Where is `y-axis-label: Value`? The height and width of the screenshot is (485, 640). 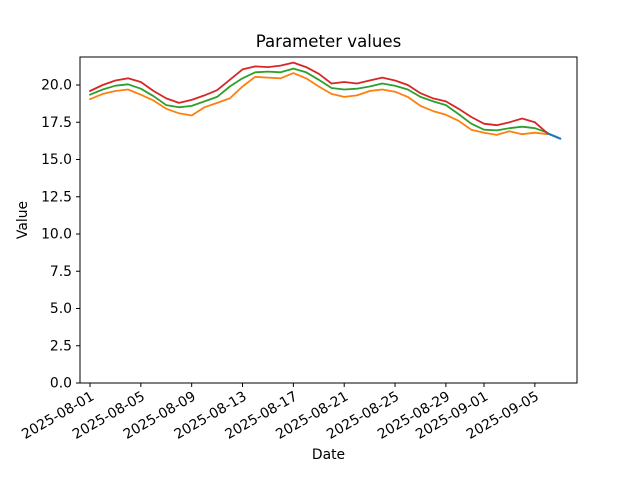
y-axis-label: Value is located at coordinates (23, 220).